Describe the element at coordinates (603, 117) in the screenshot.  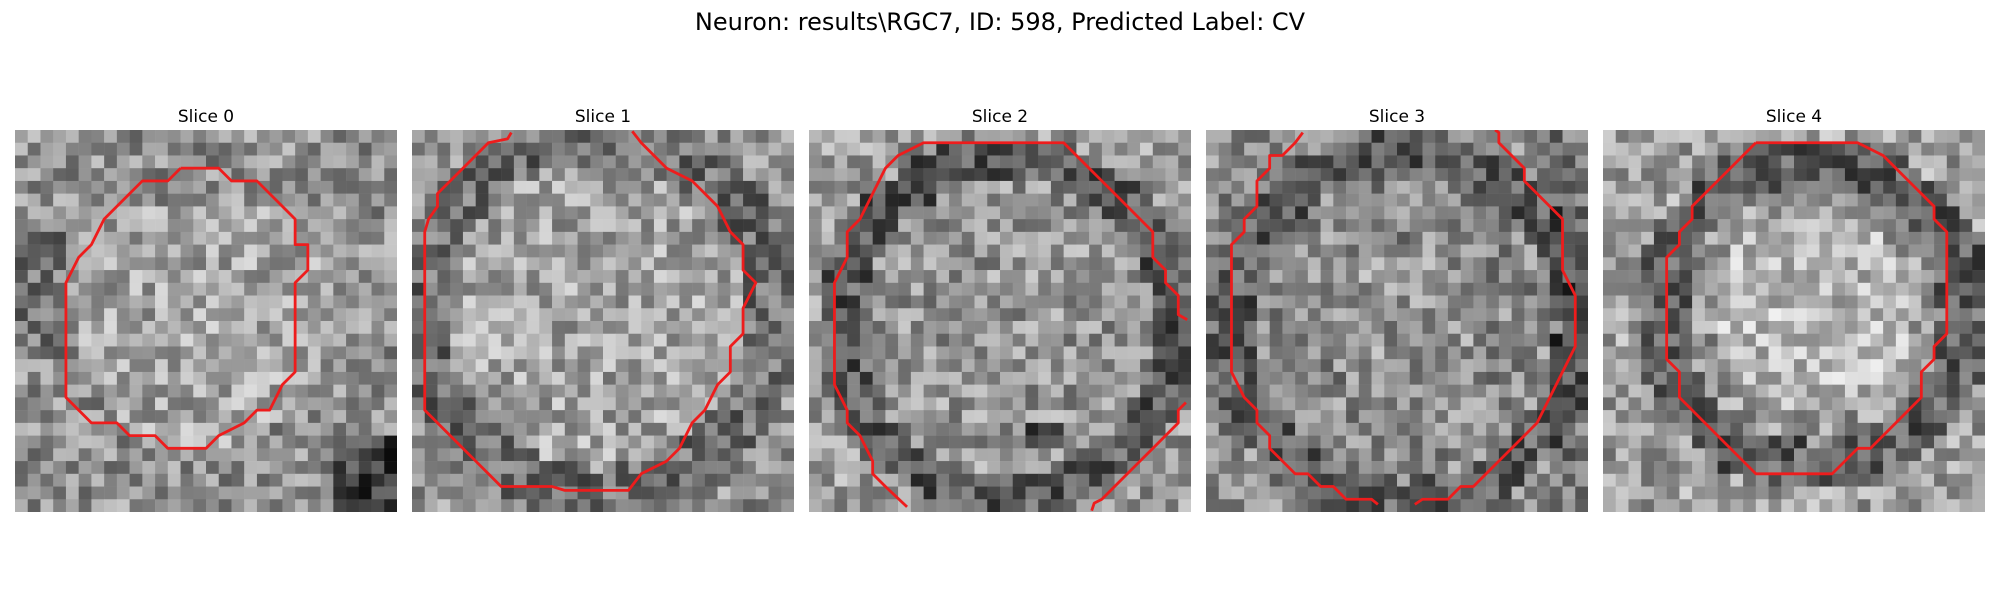
I see `slice-title: Slice 1` at that location.